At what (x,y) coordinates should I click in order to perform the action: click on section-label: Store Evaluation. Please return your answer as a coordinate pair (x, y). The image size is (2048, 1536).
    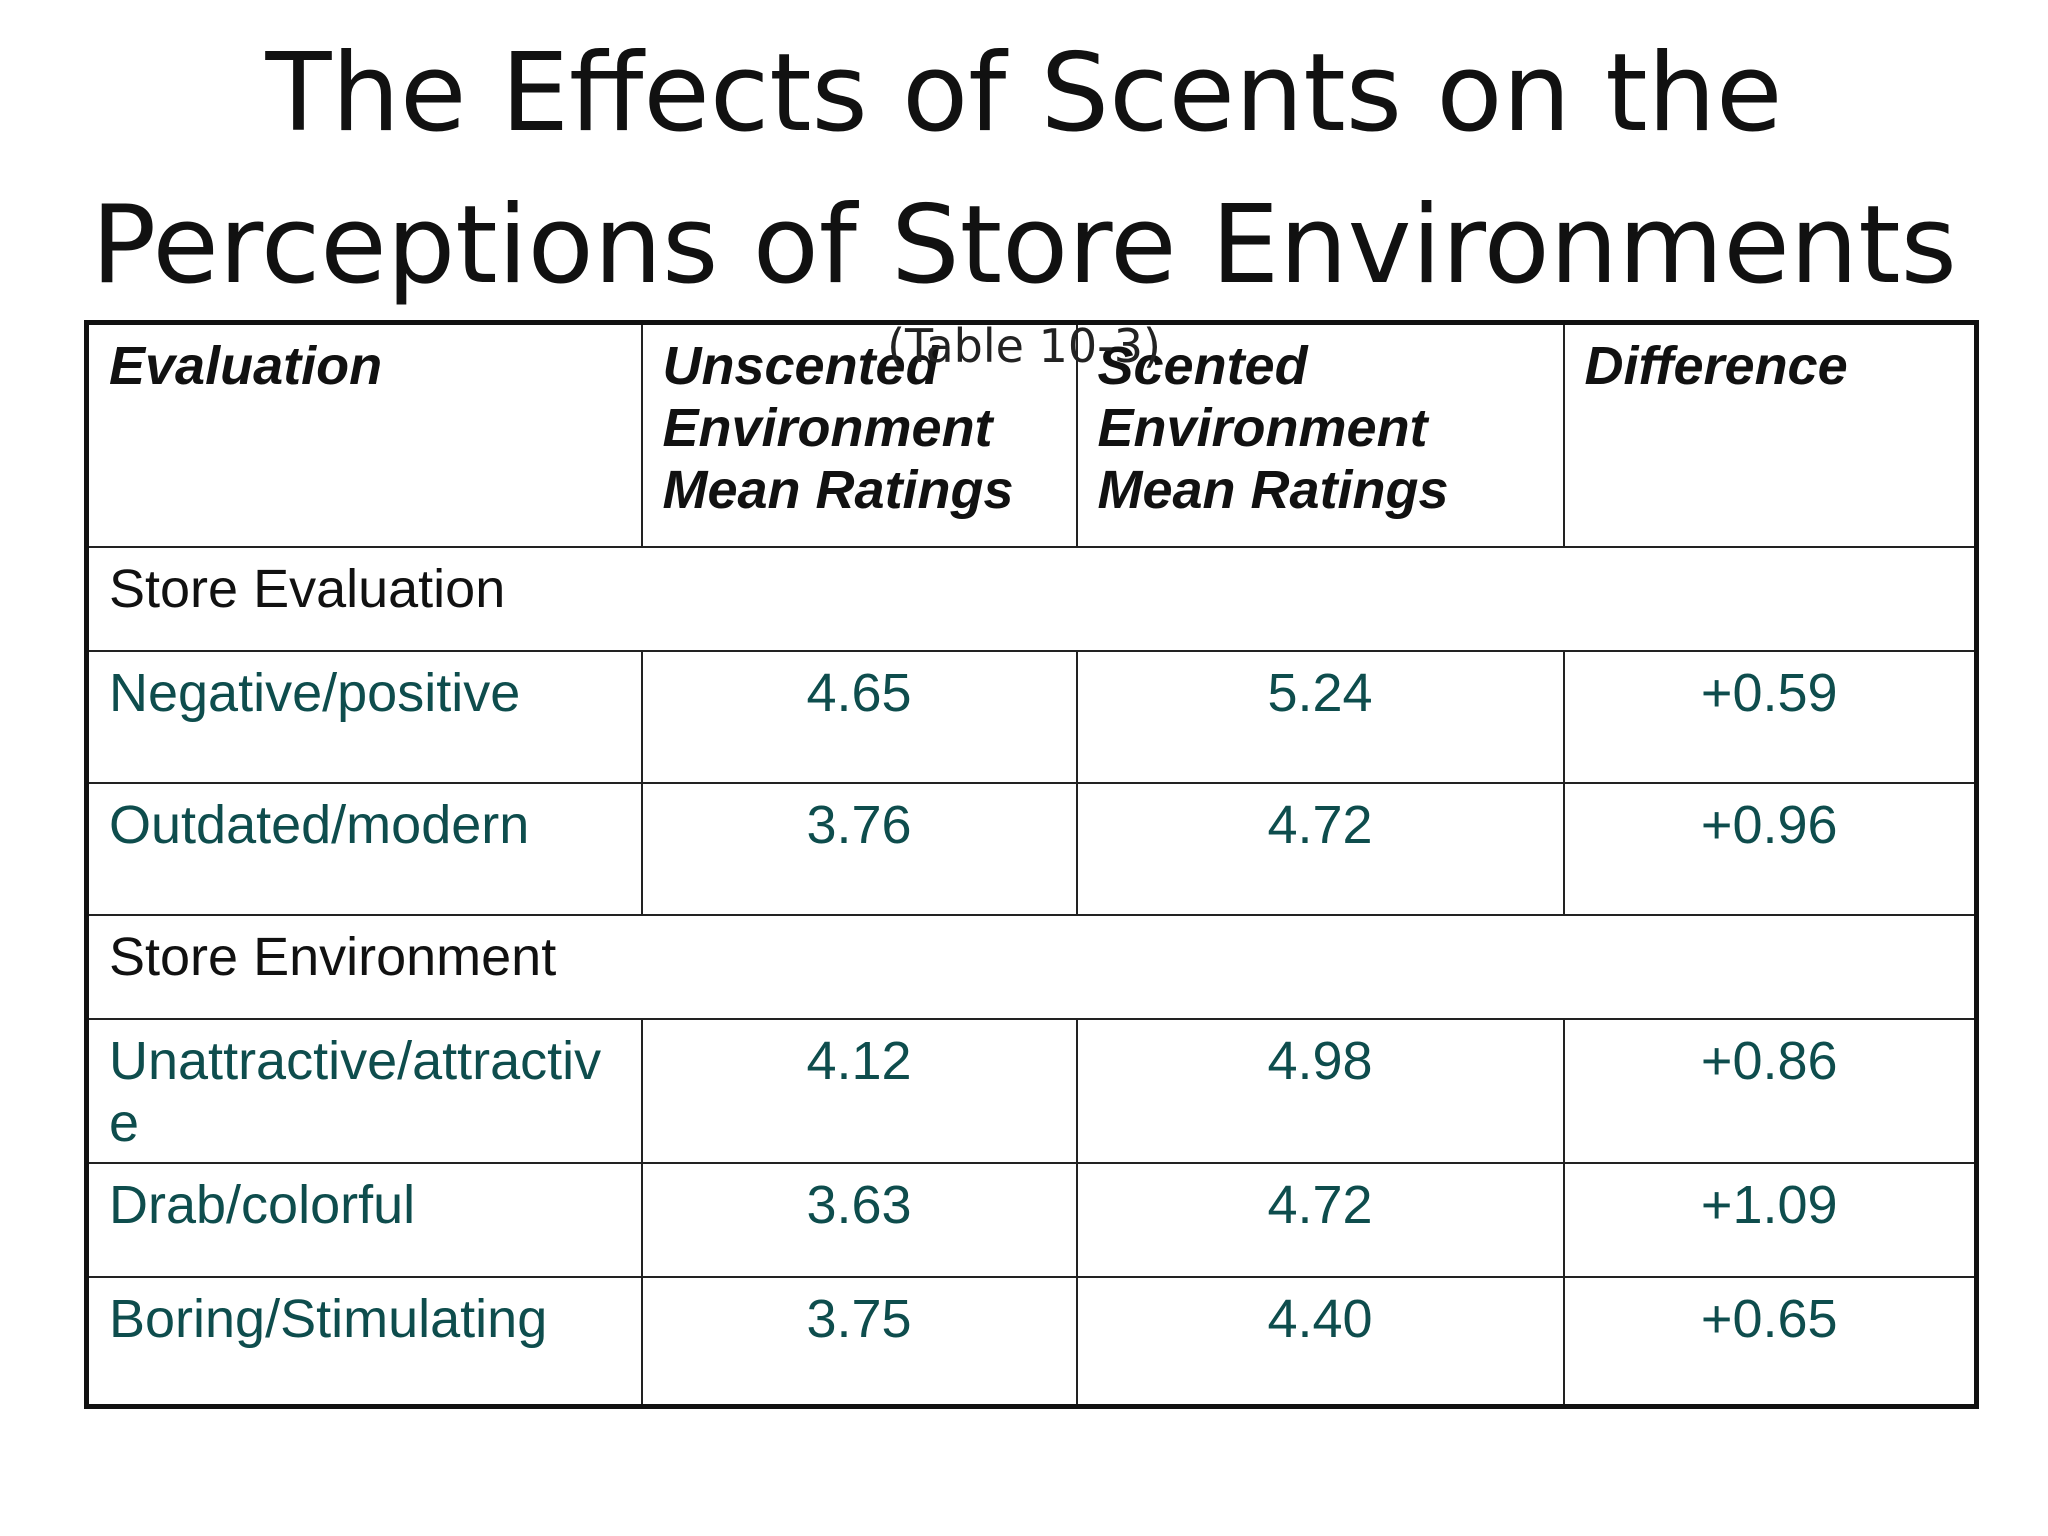
    Looking at the image, I should click on (1031, 598).